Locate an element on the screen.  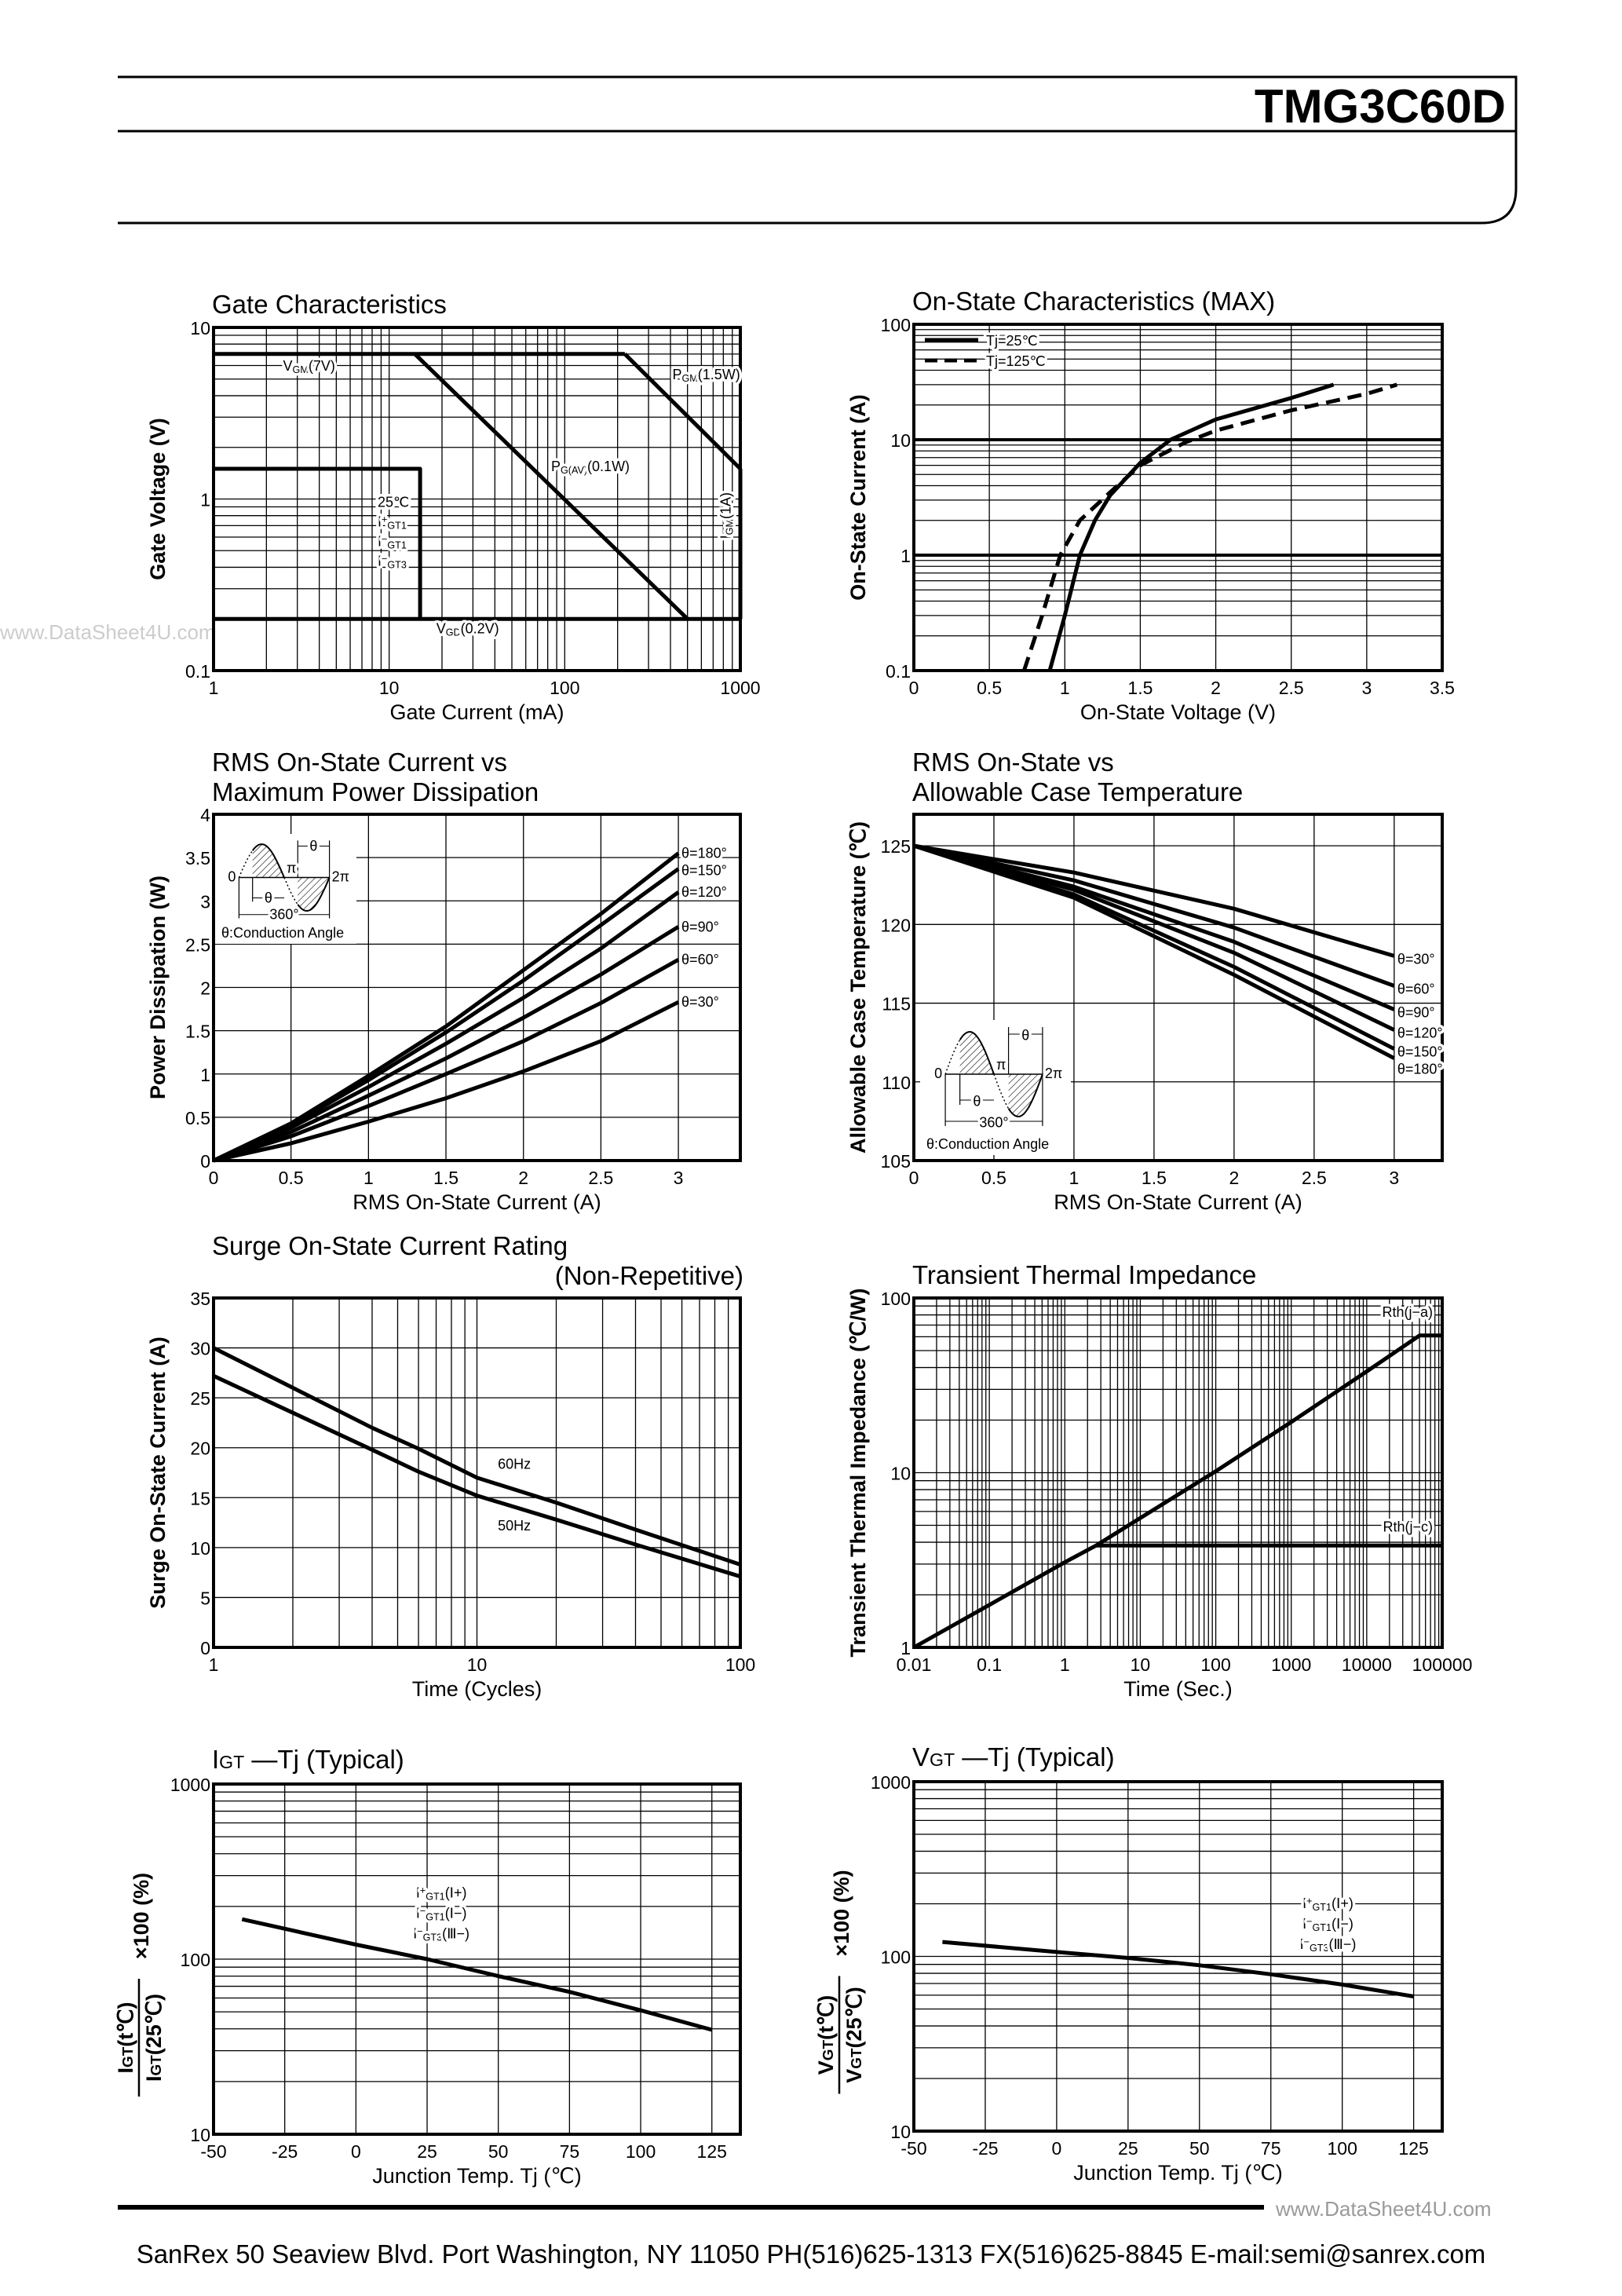
y-tick-label: 5 is located at coordinates (205, 1598).